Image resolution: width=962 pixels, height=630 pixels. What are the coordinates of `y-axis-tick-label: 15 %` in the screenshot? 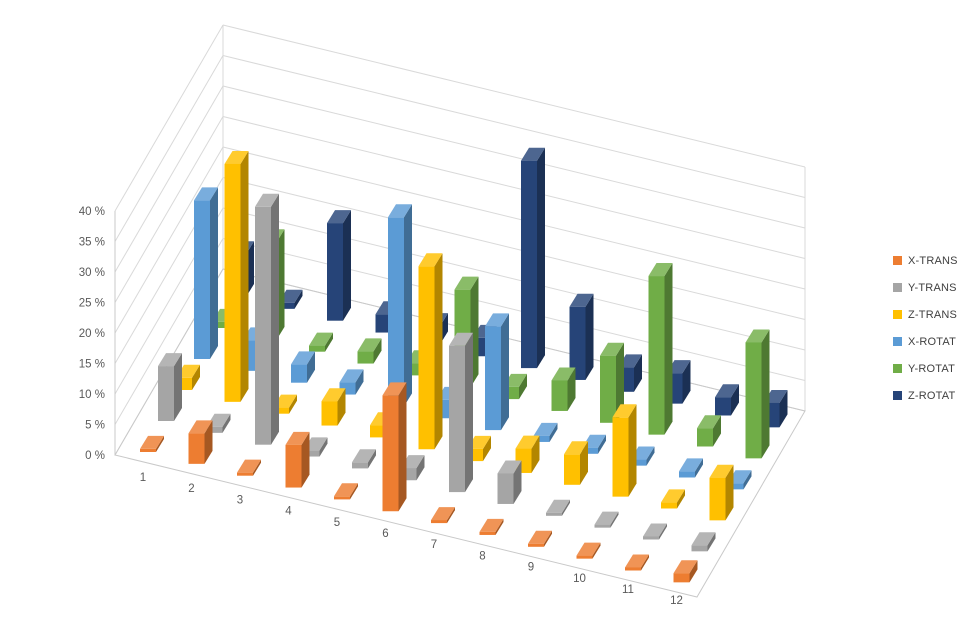 It's located at (92, 365).